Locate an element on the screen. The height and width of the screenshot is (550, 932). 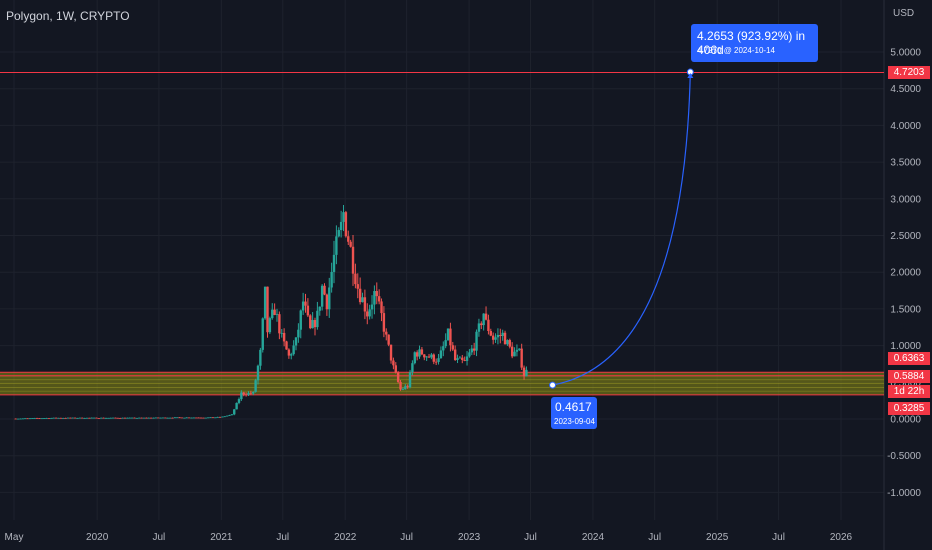
x-tick-label: 2024 is located at coordinates (593, 537).